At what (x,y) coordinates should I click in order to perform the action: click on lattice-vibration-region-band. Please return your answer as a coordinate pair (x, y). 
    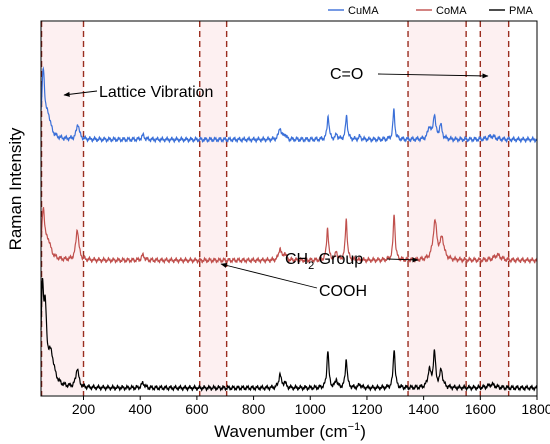
    Looking at the image, I should click on (62, 208).